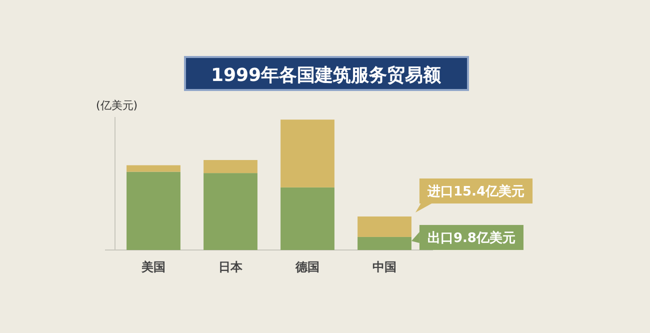 This screenshot has width=650, height=333. Describe the element at coordinates (384, 267) in the screenshot. I see `x-tick-label: 中国` at that location.